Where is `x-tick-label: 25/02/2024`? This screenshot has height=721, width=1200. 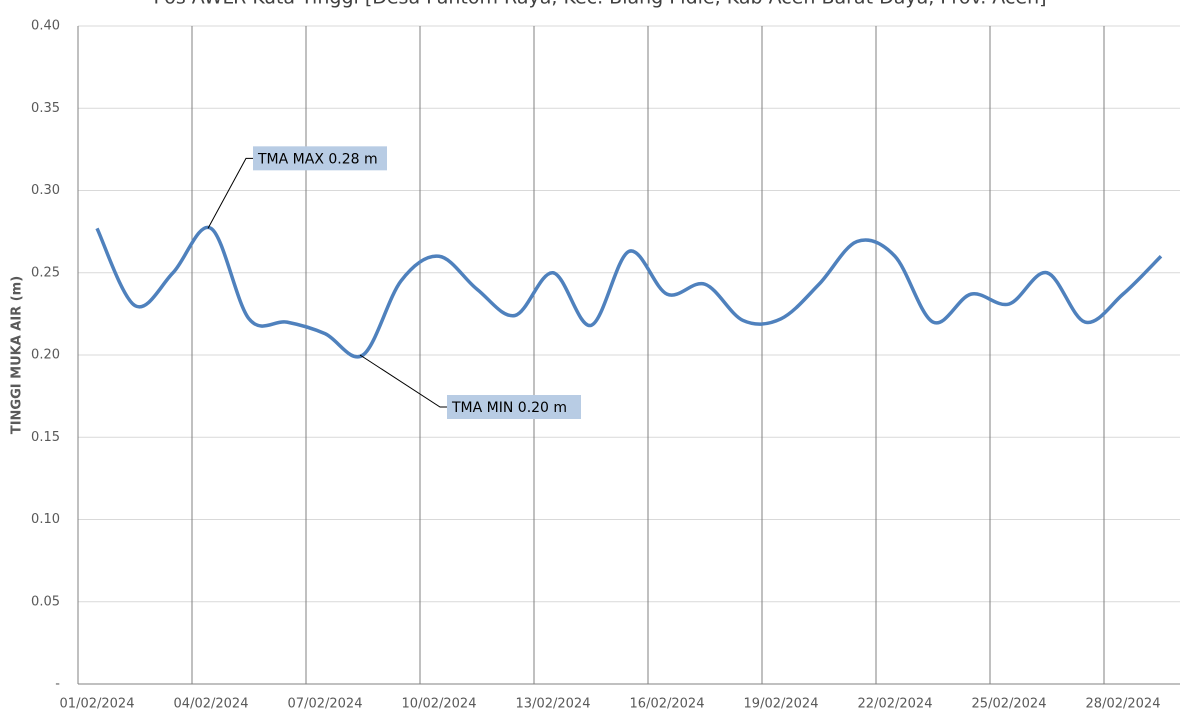
x-tick-label: 25/02/2024 is located at coordinates (1009, 704).